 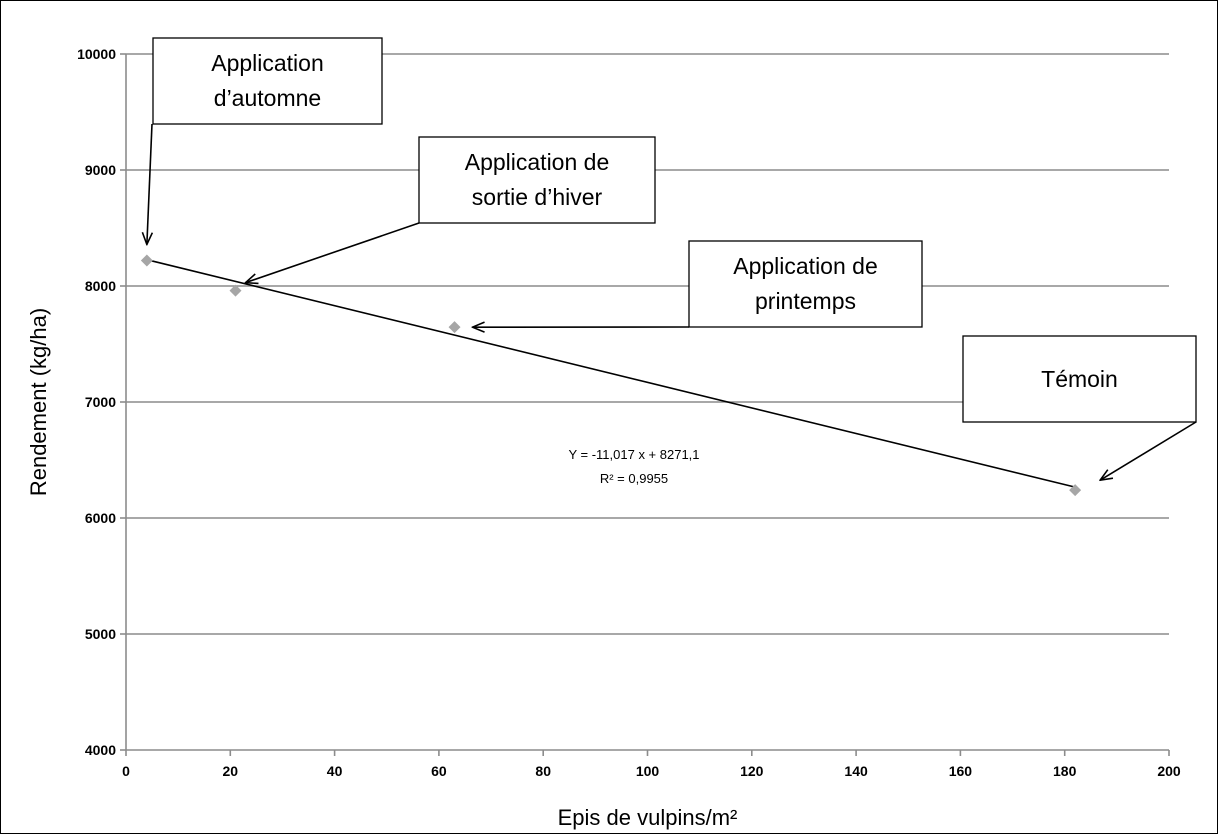 I want to click on x-tick-label: 160, so click(x=961, y=771).